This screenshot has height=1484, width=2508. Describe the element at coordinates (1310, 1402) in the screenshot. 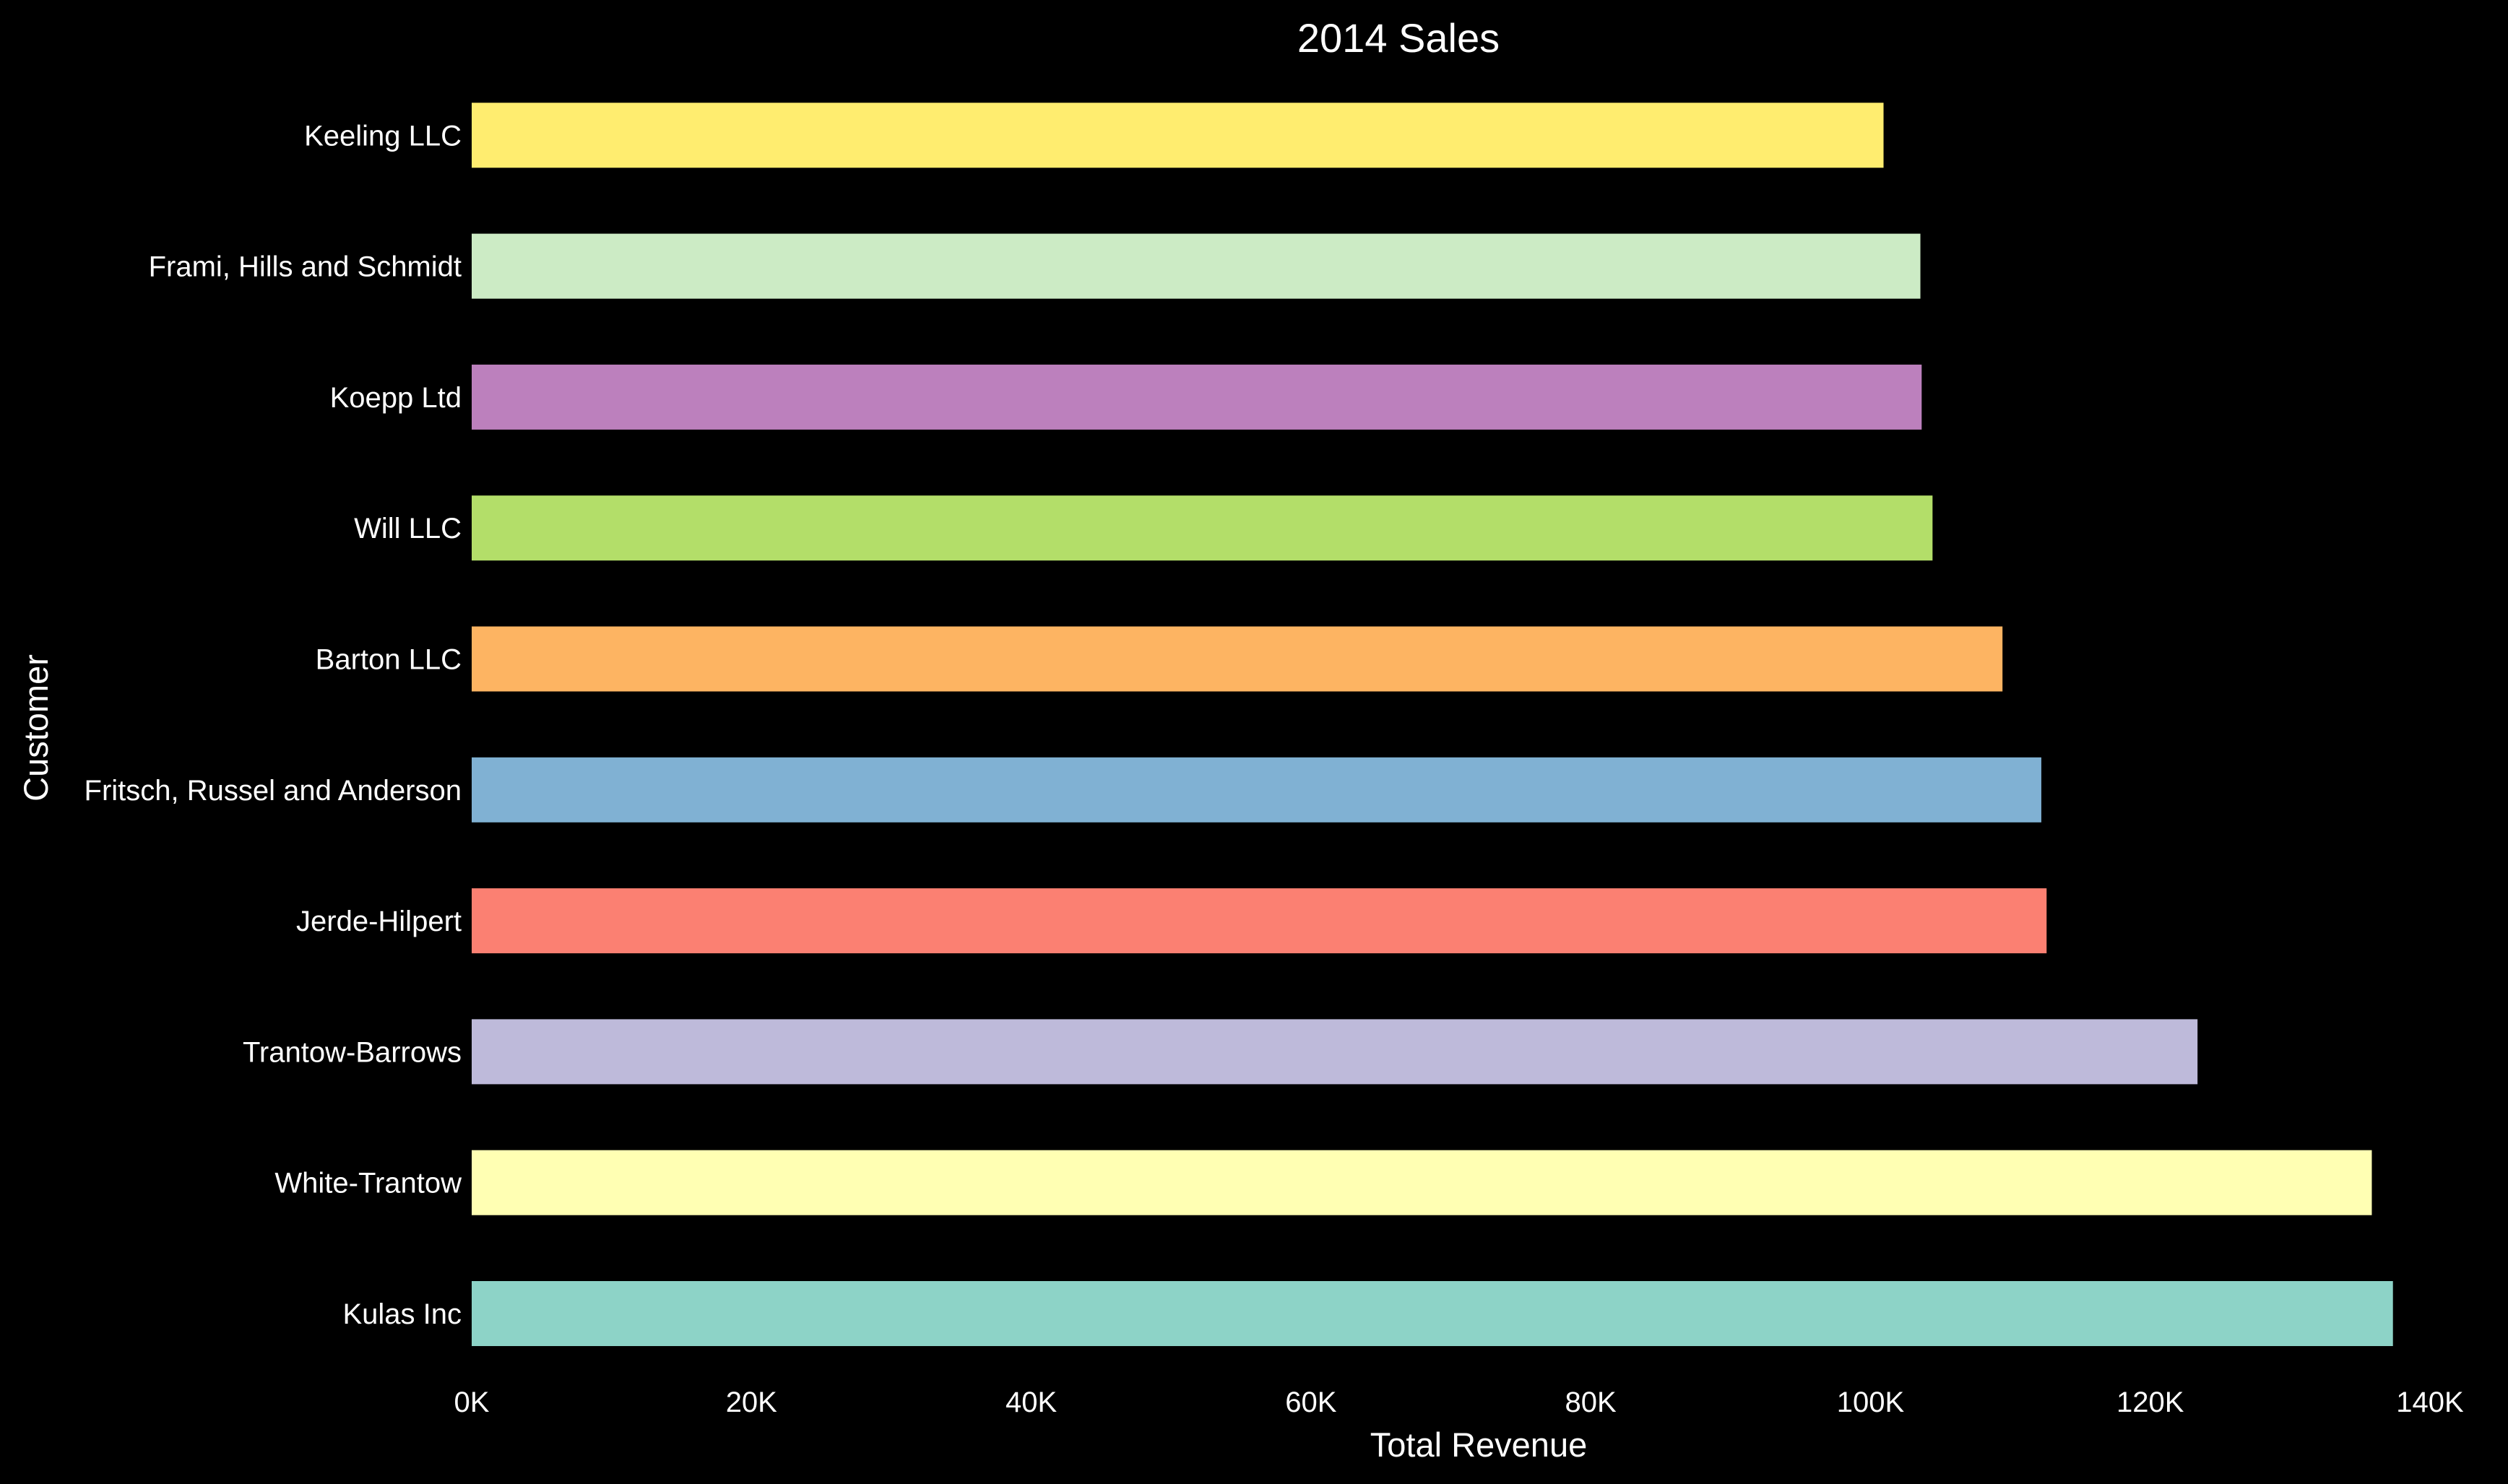

I see `x-tick-label: 60K` at that location.